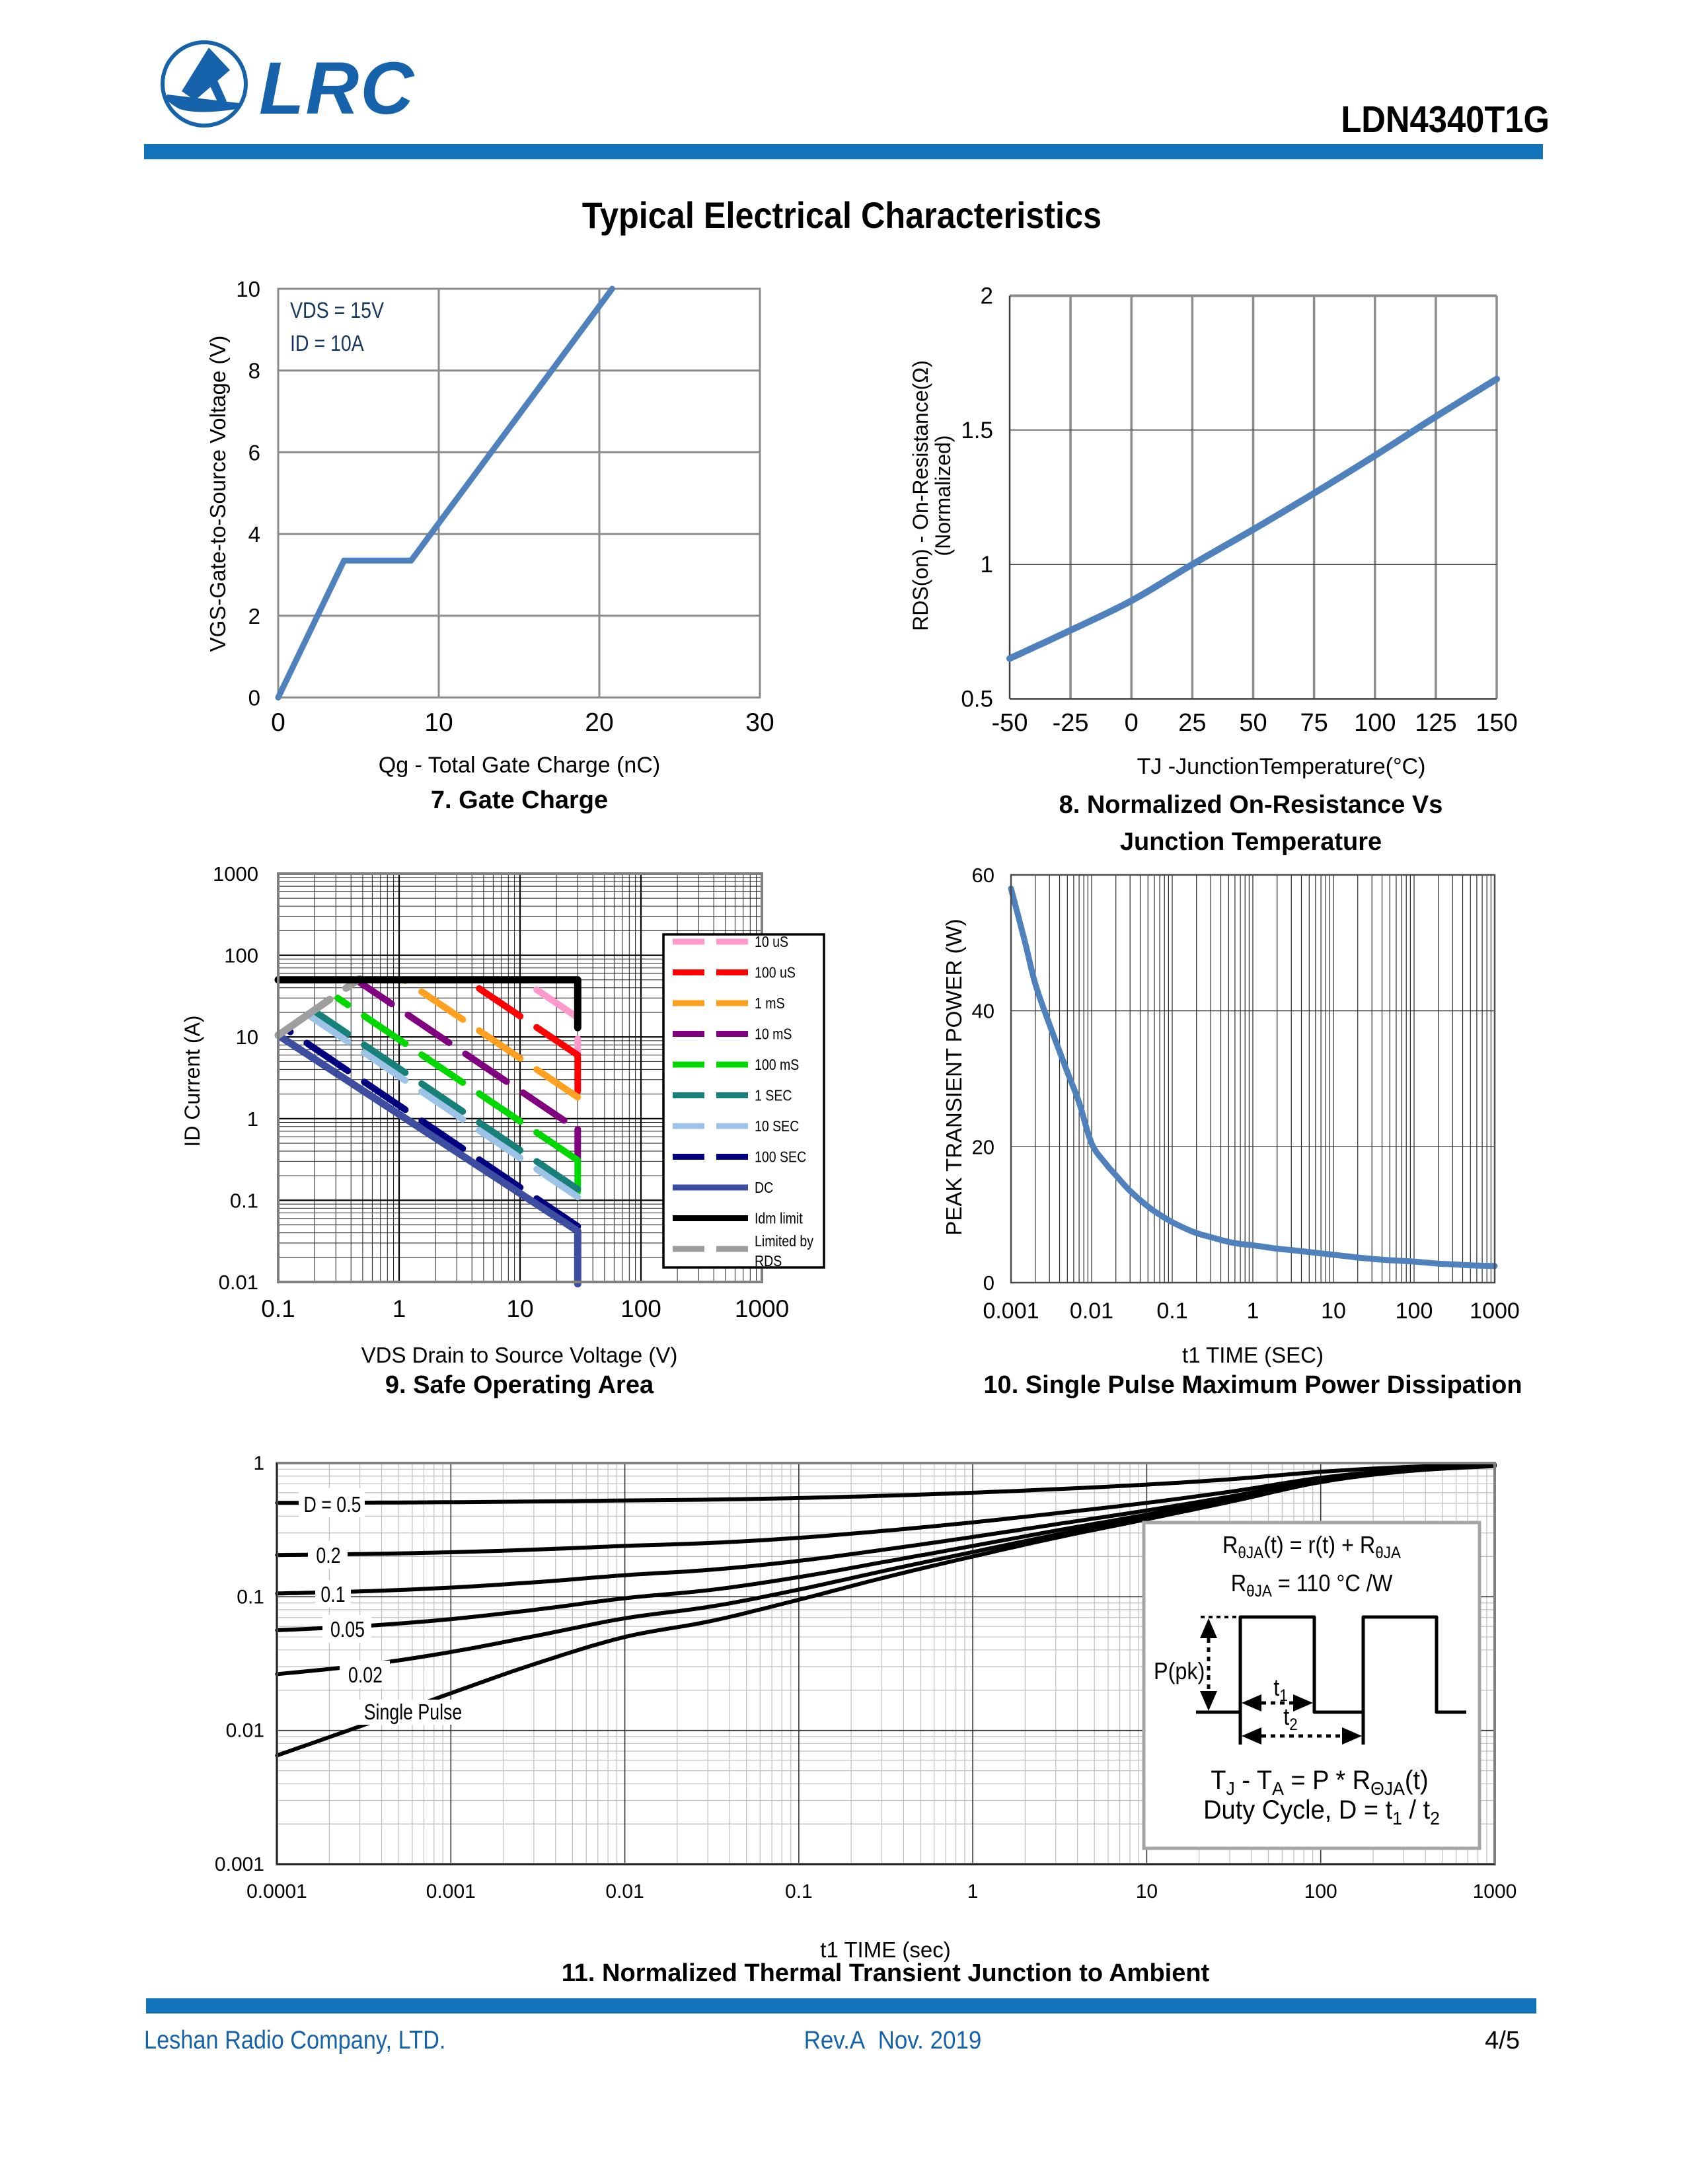 This screenshot has width=1685, height=2184. I want to click on svg-text: ID Current (A), so click(192, 1081).